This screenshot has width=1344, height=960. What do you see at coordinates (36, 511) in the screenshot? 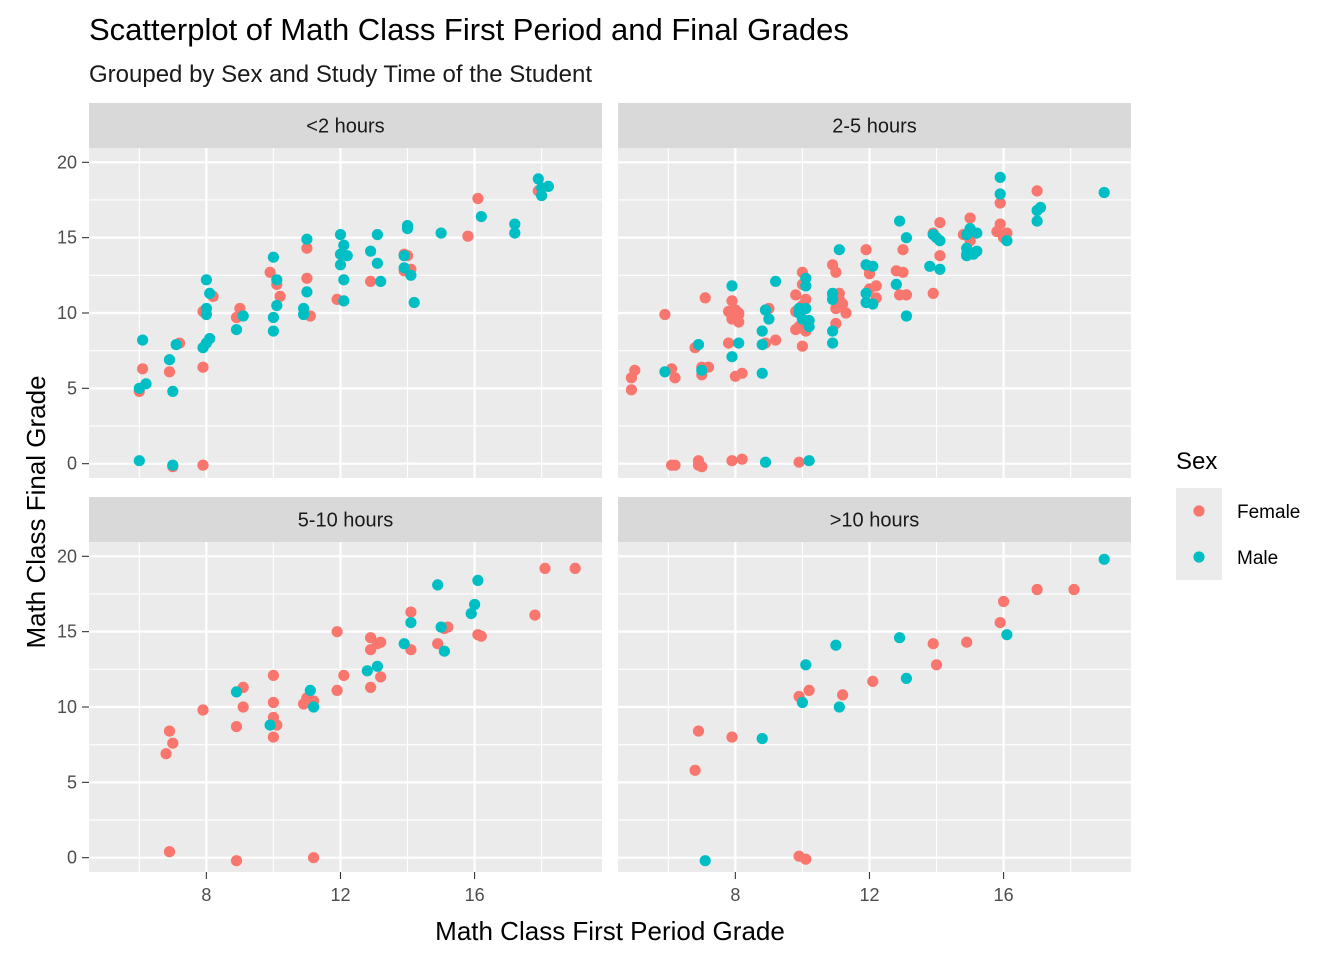
I see `y-axis-label: Math Class Final Grade` at bounding box center [36, 511].